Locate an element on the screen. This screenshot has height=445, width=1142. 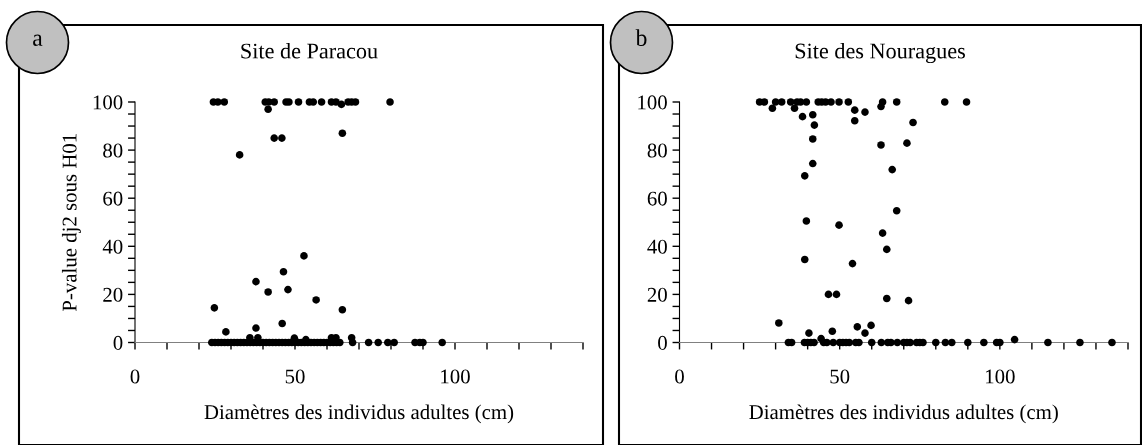
chart-title: Site de Paracou is located at coordinates (309, 50).